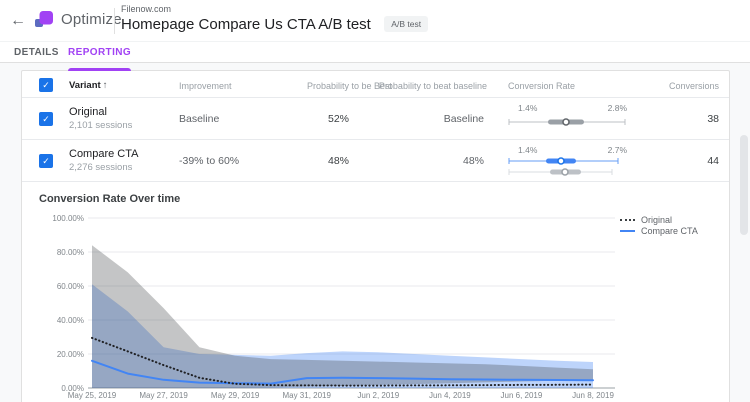 Image resolution: width=750 pixels, height=402 pixels. I want to click on solid-line-icon, so click(627, 230).